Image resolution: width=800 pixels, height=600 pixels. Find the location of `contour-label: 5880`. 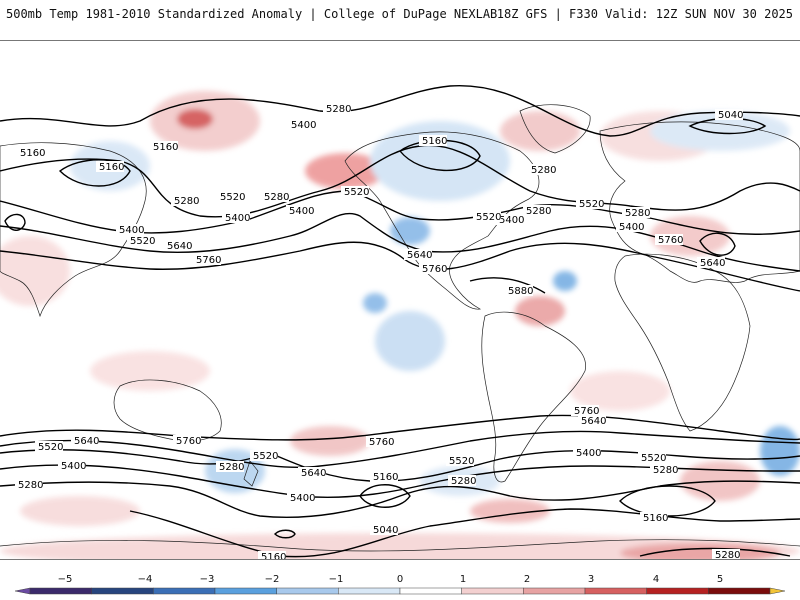

contour-label: 5880 is located at coordinates (519, 291).